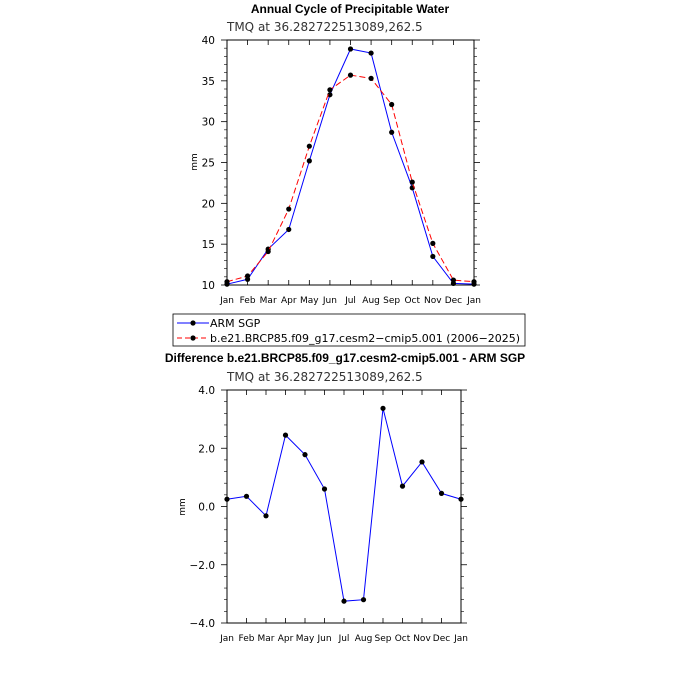  What do you see at coordinates (206, 508) in the screenshot?
I see `y-tick-label: 0.0` at bounding box center [206, 508].